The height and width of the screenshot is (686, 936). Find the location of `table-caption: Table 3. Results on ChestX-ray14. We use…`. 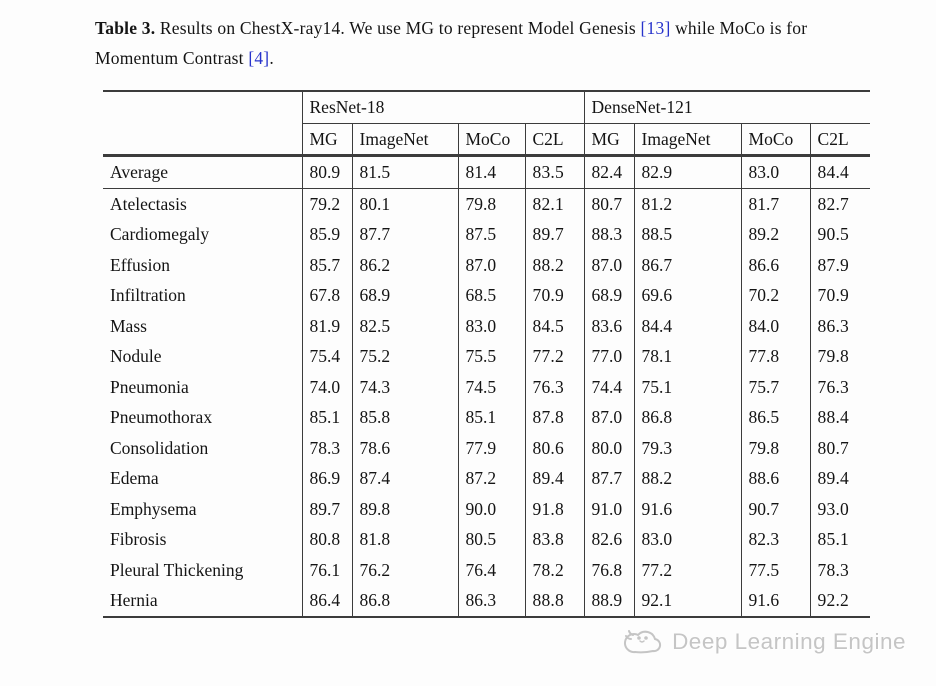

table-caption: Table 3. Results on ChestX-ray14. We use… is located at coordinates (495, 43).